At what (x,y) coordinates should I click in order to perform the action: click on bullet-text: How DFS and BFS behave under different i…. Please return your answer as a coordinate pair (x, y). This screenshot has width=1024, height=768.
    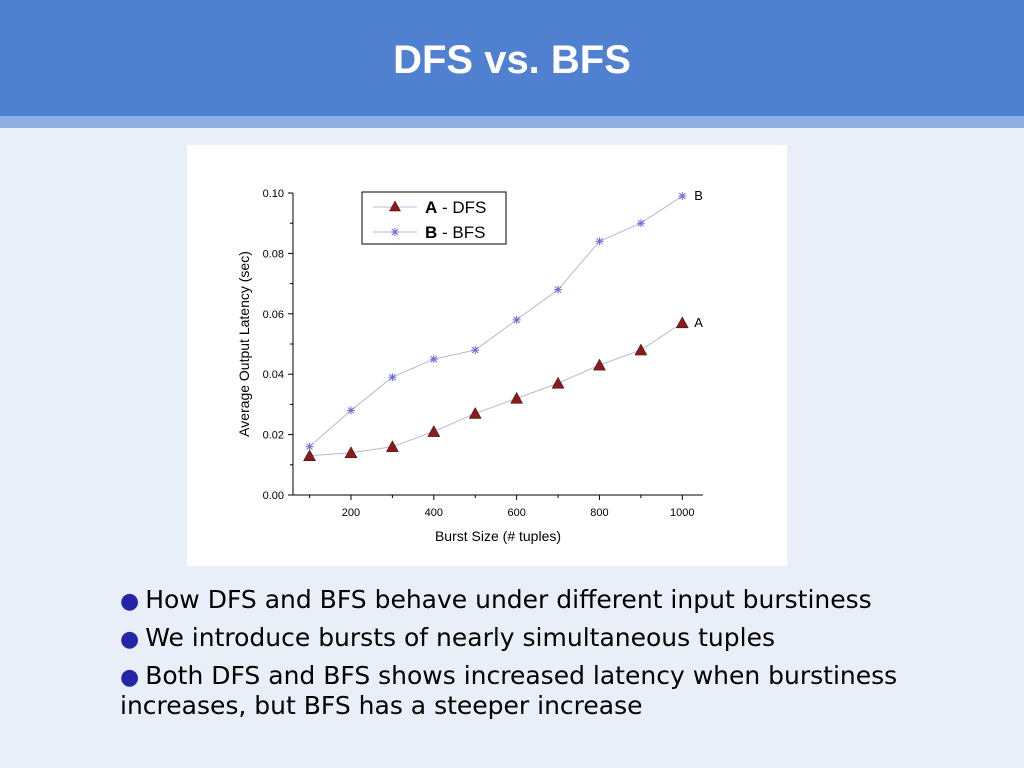
    Looking at the image, I should click on (508, 599).